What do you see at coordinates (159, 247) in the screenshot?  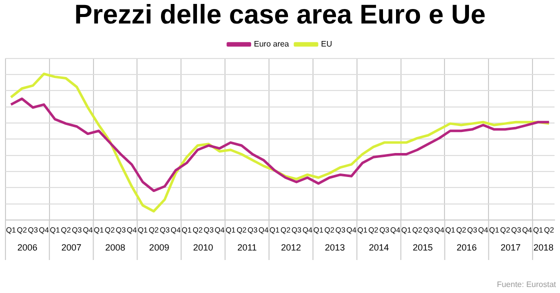 I see `text: 2009` at bounding box center [159, 247].